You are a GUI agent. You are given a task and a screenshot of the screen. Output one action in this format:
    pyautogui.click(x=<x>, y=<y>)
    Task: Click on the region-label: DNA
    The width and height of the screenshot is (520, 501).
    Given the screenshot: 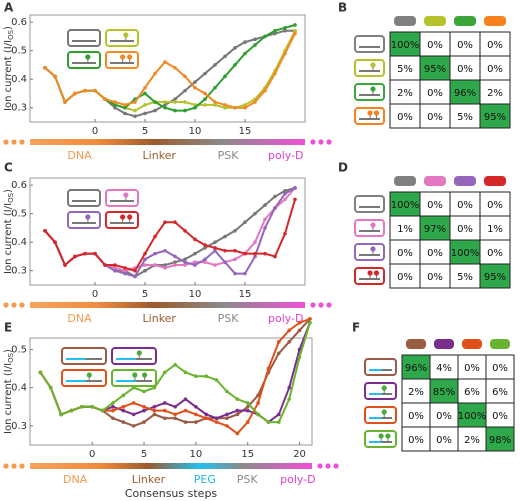 What is the action you would take?
    pyautogui.click(x=79, y=155)
    